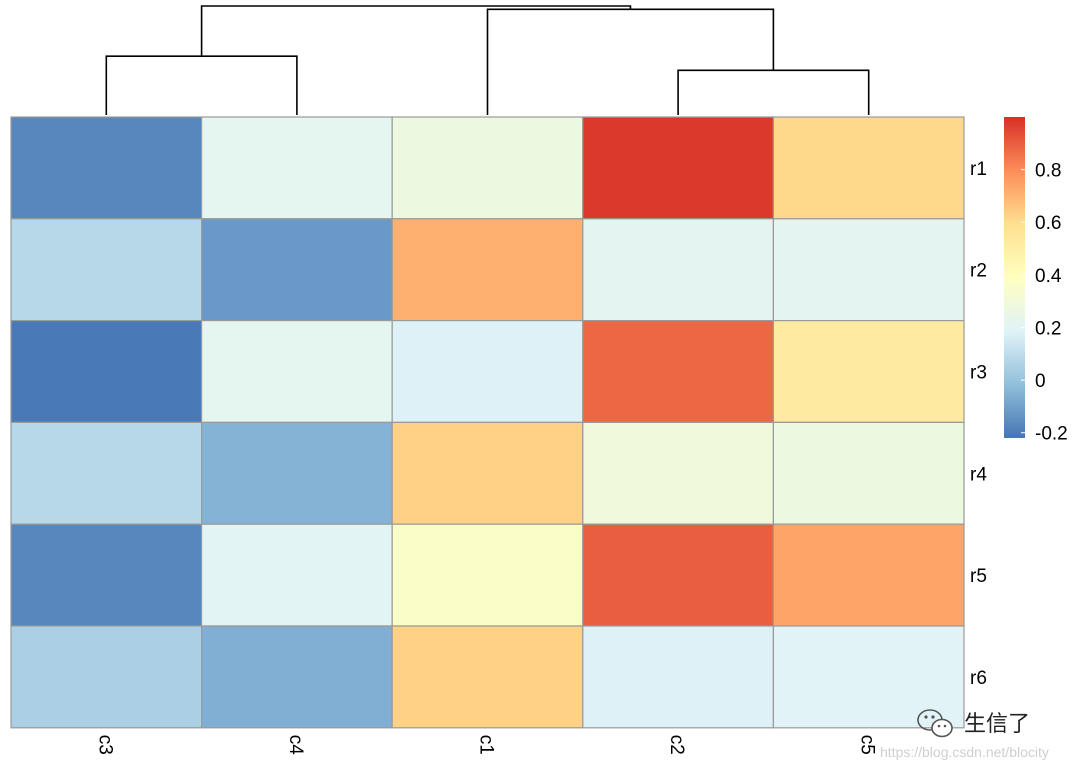 Image resolution: width=1080 pixels, height=771 pixels. What do you see at coordinates (487, 168) in the screenshot?
I see `heatmap-cell-r1-c1` at bounding box center [487, 168].